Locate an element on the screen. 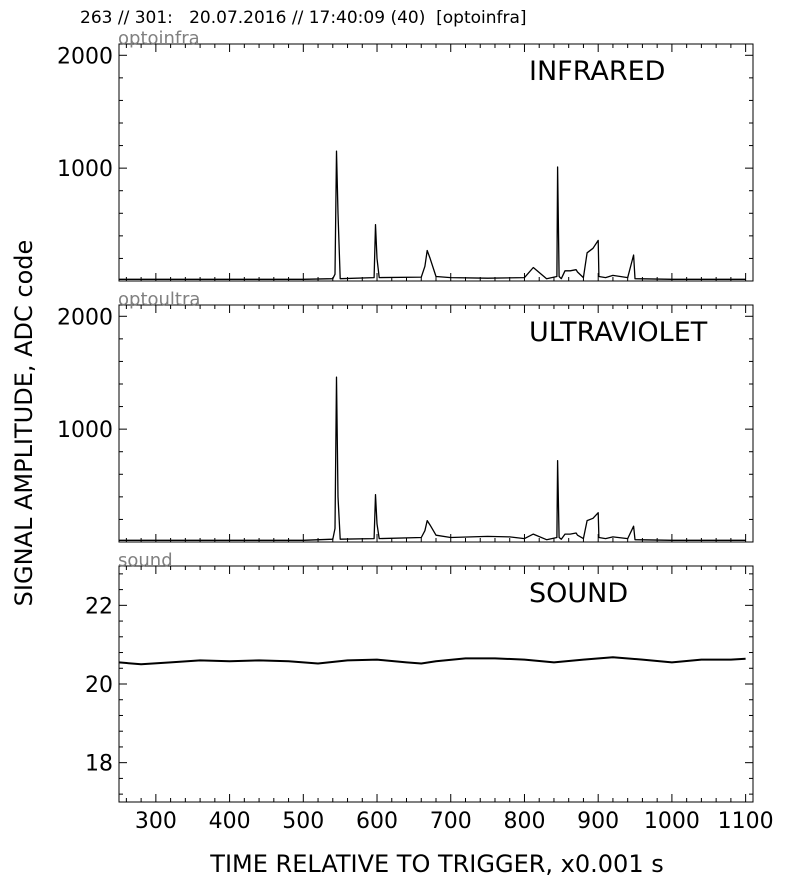  x-tick-label: 300 is located at coordinates (156, 821).